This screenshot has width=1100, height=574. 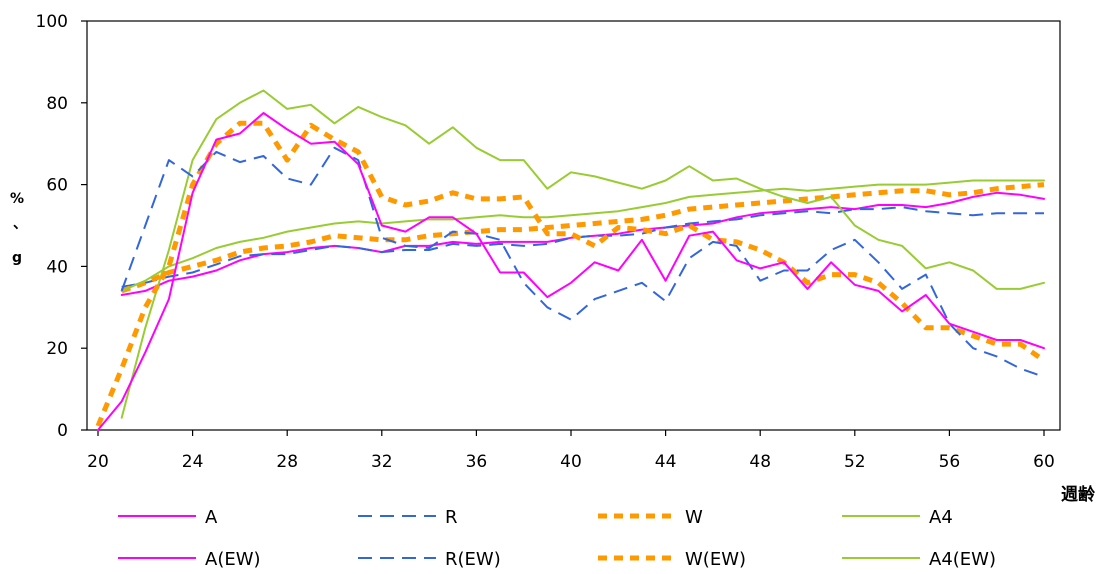 I want to click on series-line-r-ew, so click(x=582, y=247).